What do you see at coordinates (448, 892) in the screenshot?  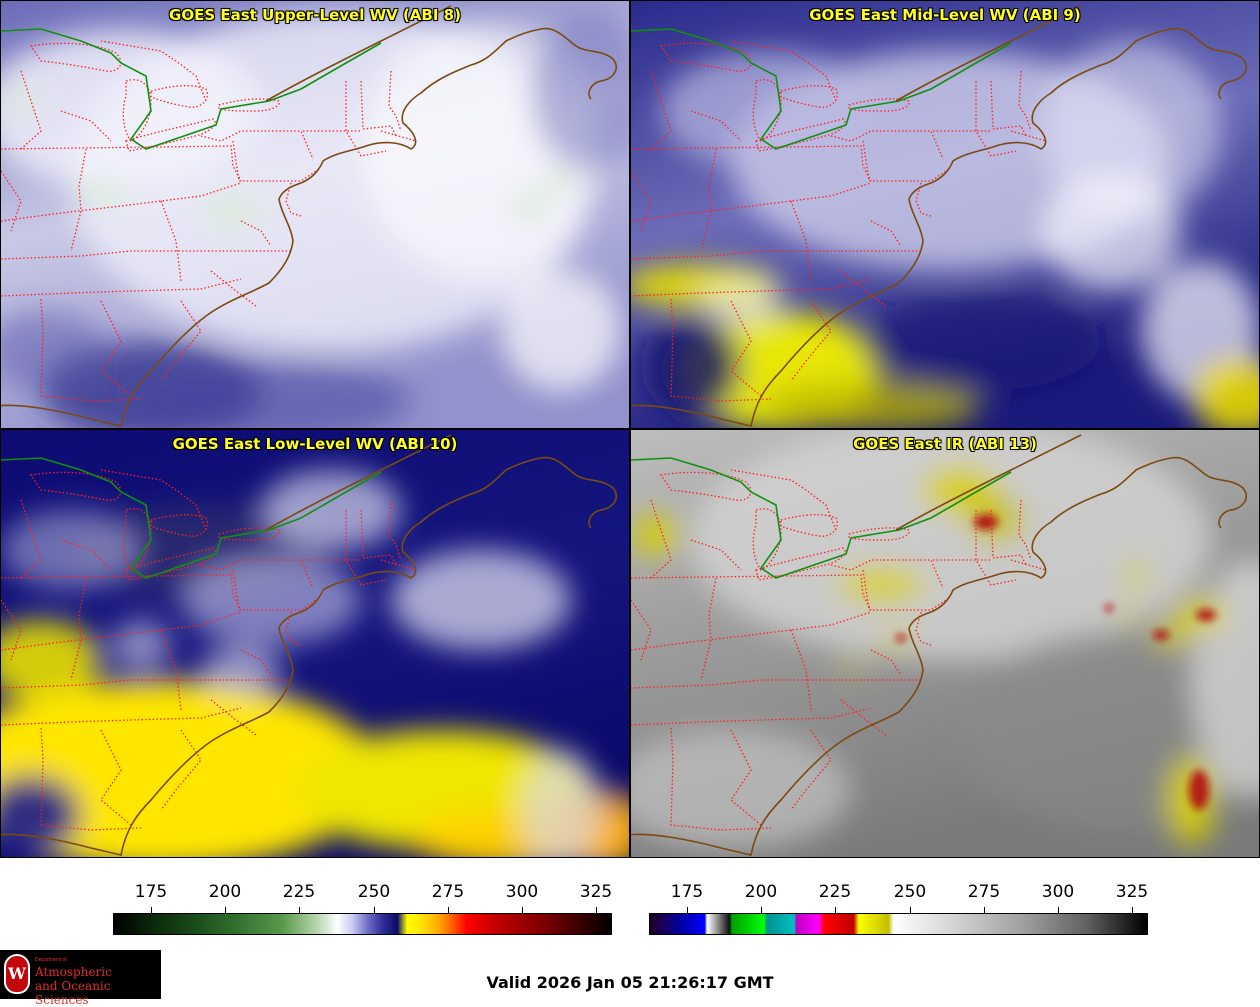 I see `wv-tick-label: 275` at bounding box center [448, 892].